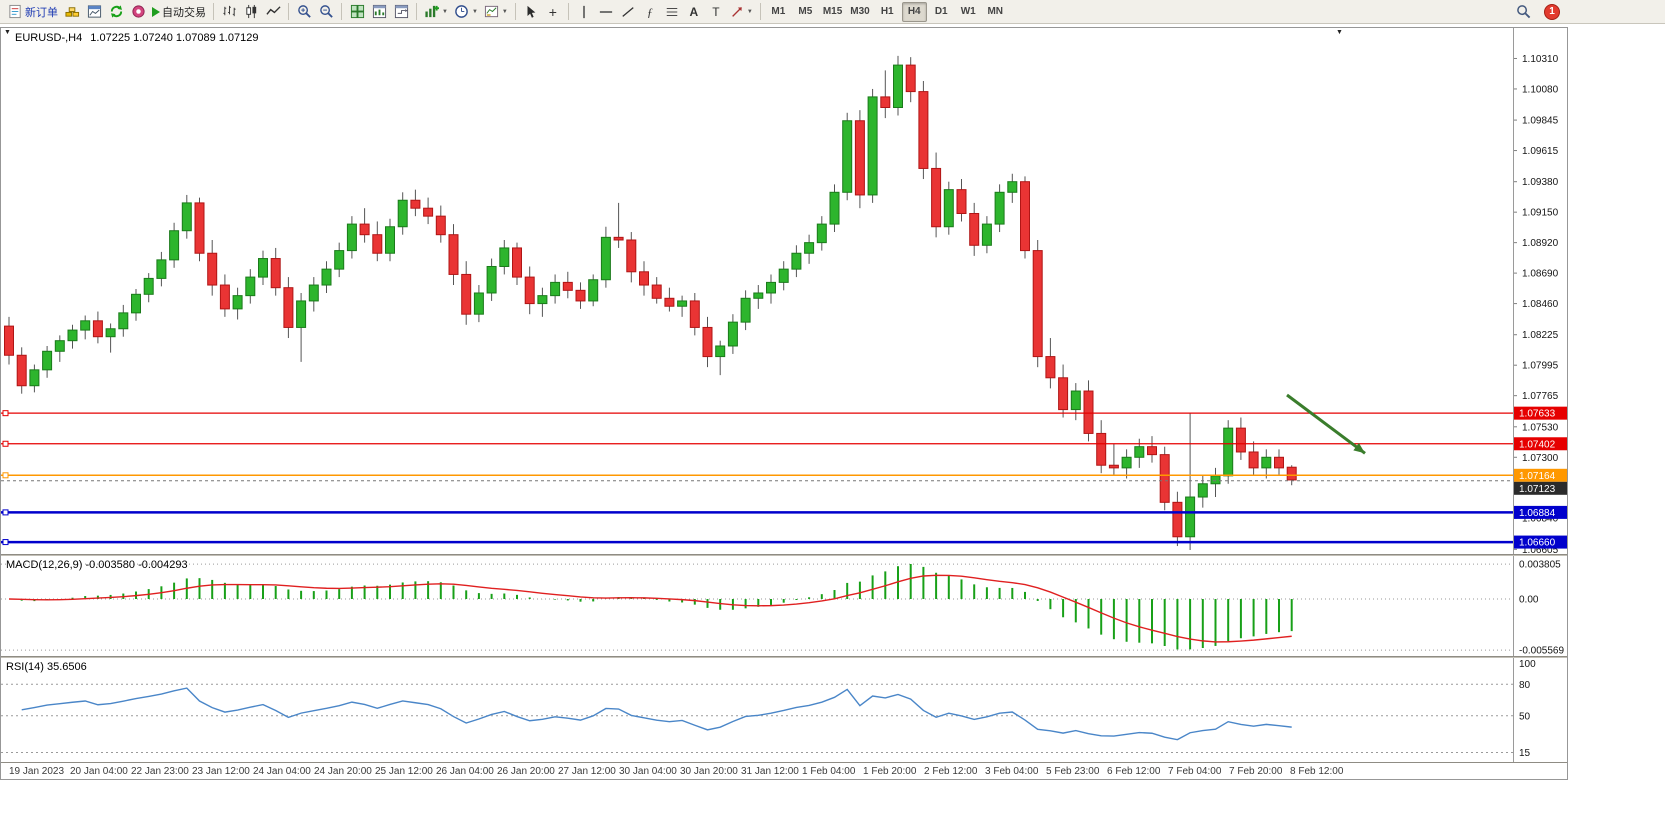  Describe the element at coordinates (1529, 600) in the screenshot. I see `svg-text: 0.00` at that location.